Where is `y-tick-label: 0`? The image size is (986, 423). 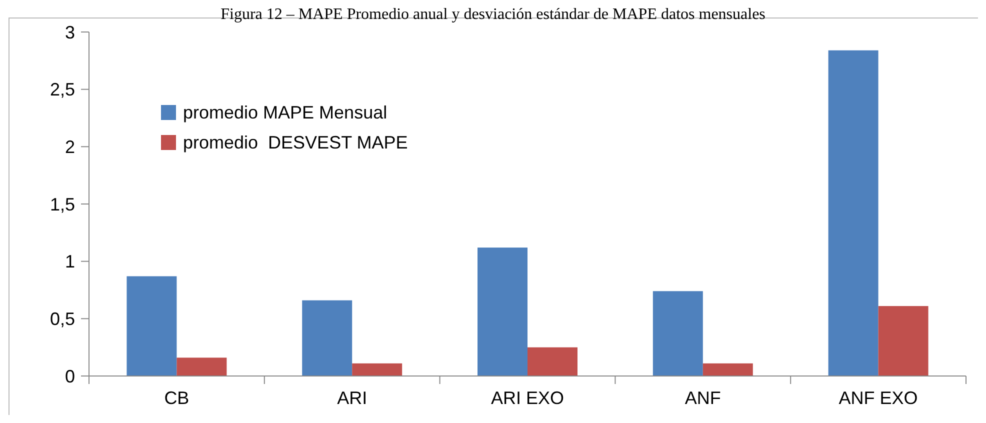 y-tick-label: 0 is located at coordinates (69, 376).